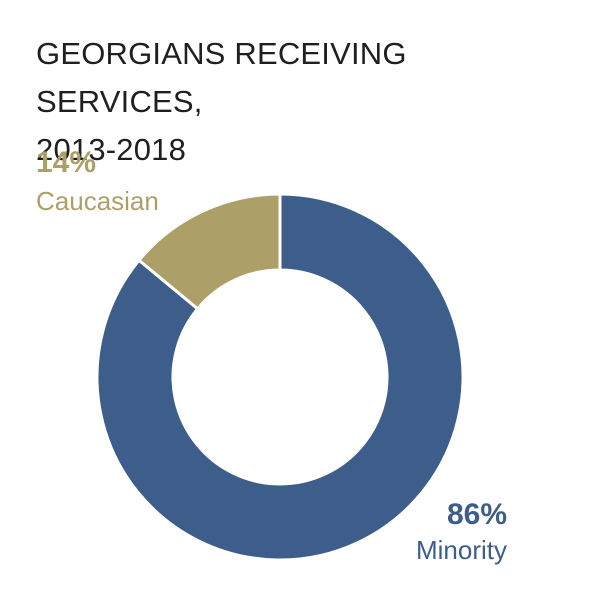  Describe the element at coordinates (461, 550) in the screenshot. I see `slice-label-minority-name: Minority` at that location.